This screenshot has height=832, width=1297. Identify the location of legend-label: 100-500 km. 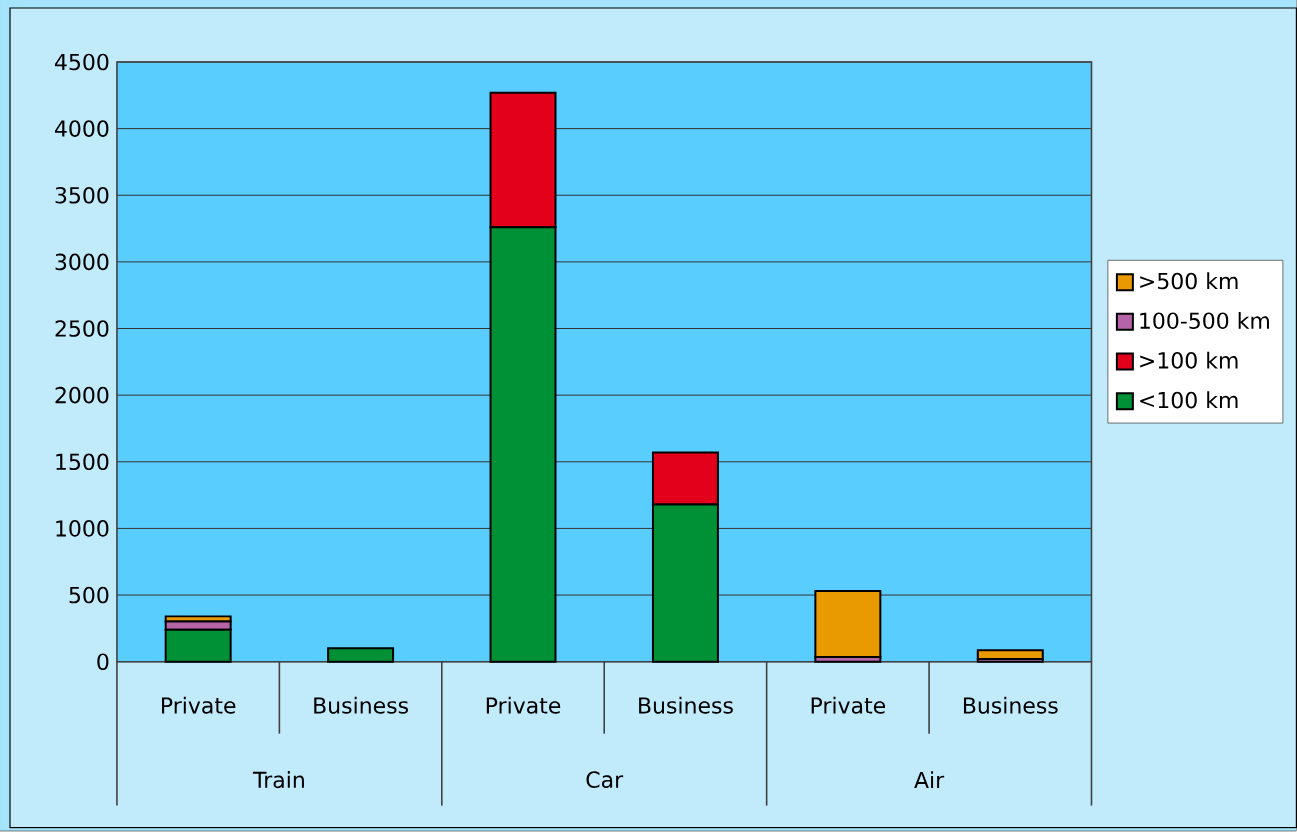
(1204, 321).